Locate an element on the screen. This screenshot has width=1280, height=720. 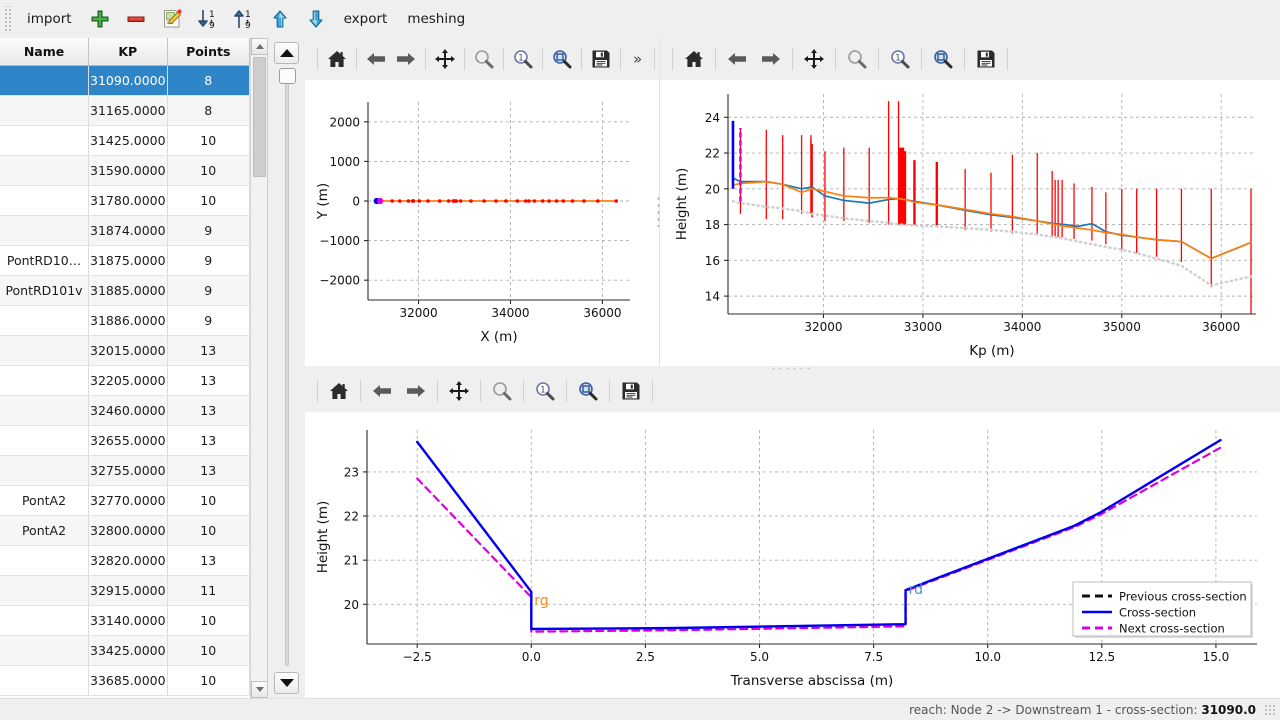
cell-points: 11 is located at coordinates (208, 590).